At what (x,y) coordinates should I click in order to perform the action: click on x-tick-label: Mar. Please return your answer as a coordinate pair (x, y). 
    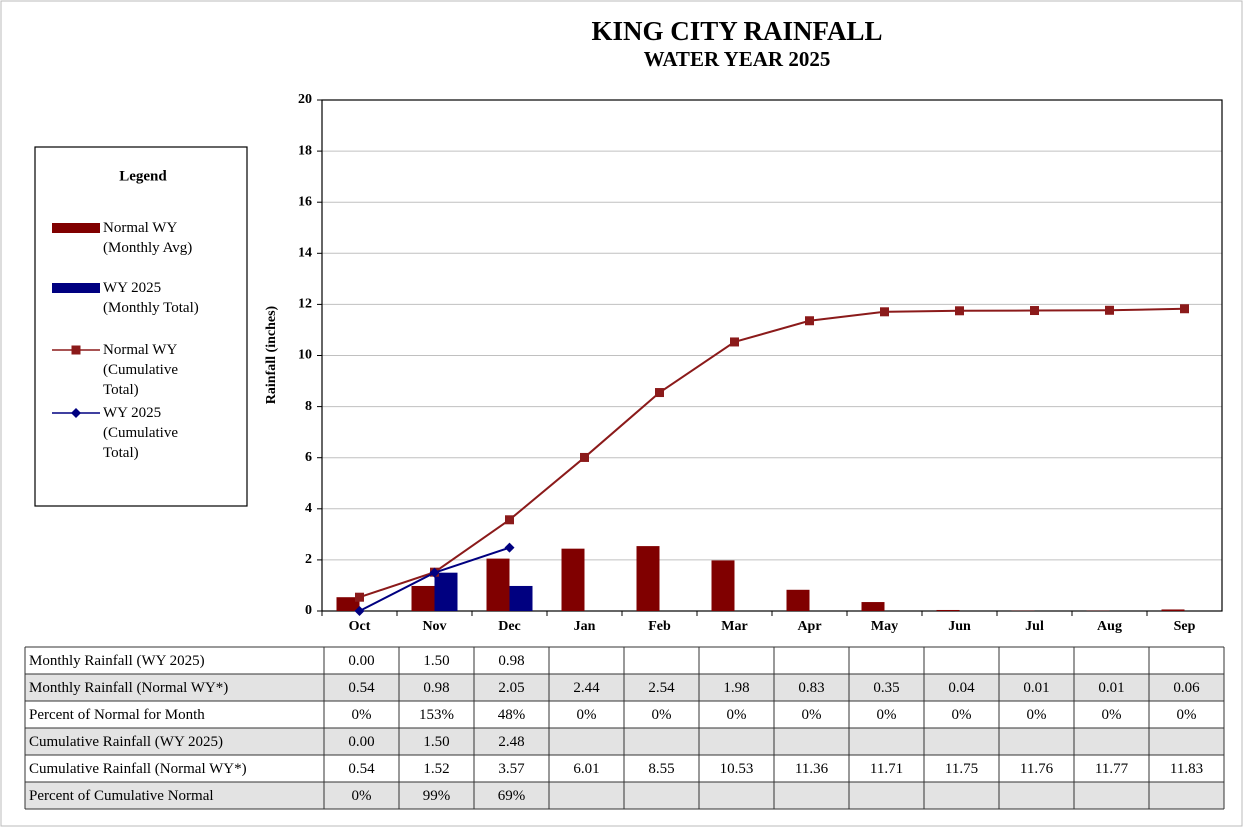
    Looking at the image, I should click on (734, 626).